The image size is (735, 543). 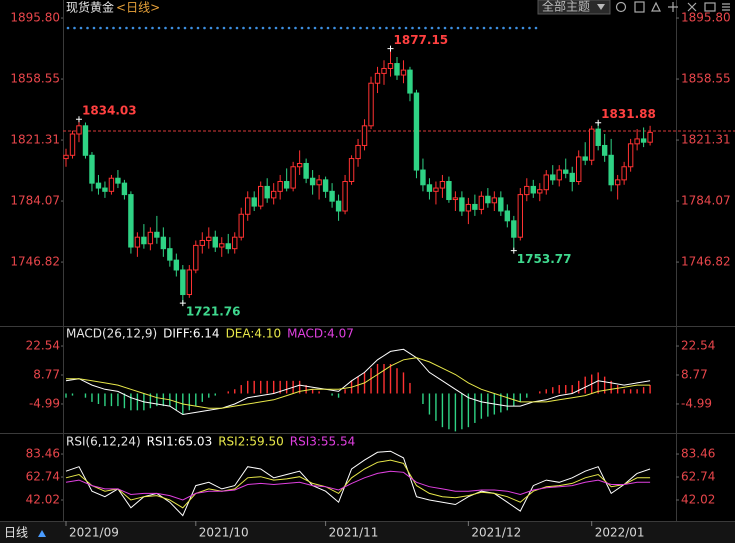 I want to click on y-tick-label: 8.77, so click(x=46, y=375).